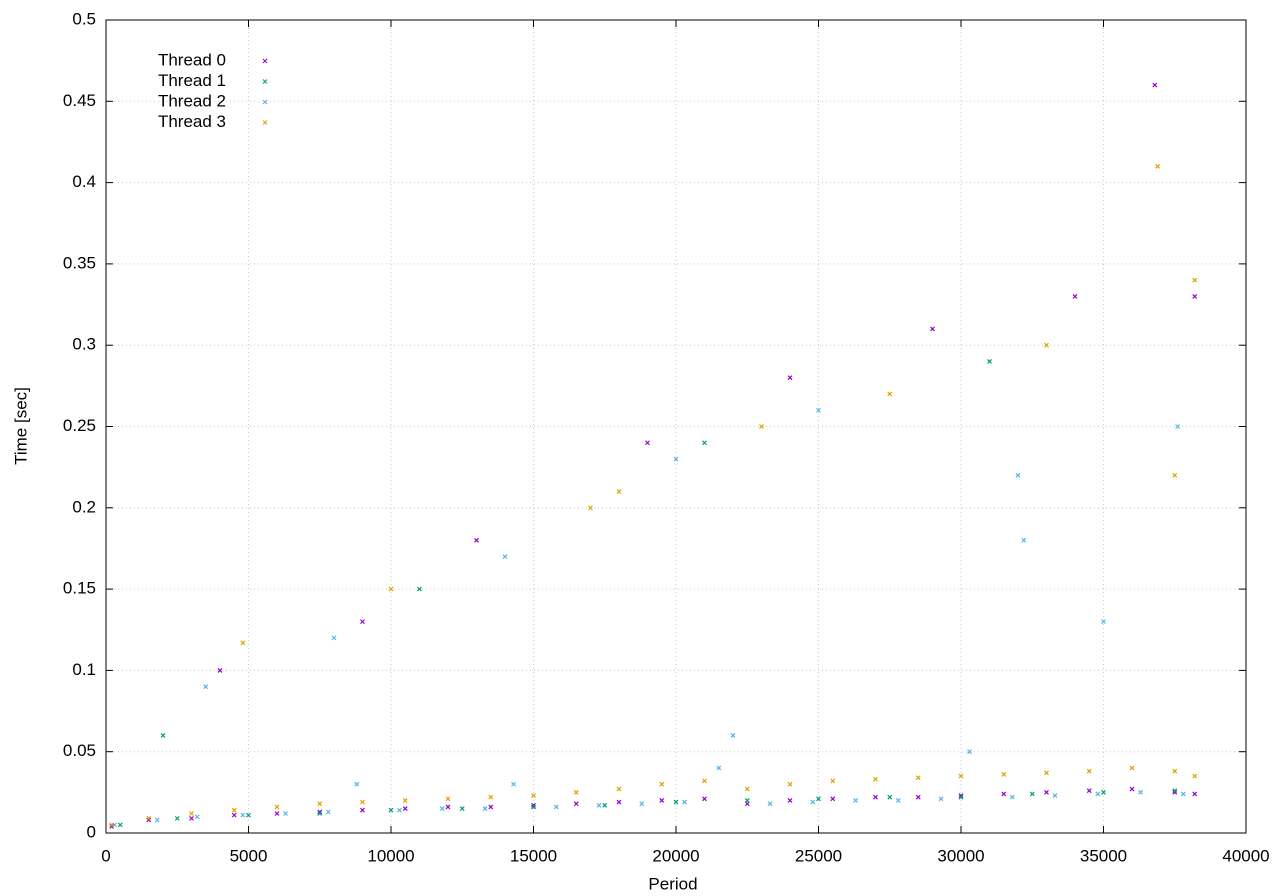  Describe the element at coordinates (192, 121) in the screenshot. I see `legend-label: Thread 3` at that location.